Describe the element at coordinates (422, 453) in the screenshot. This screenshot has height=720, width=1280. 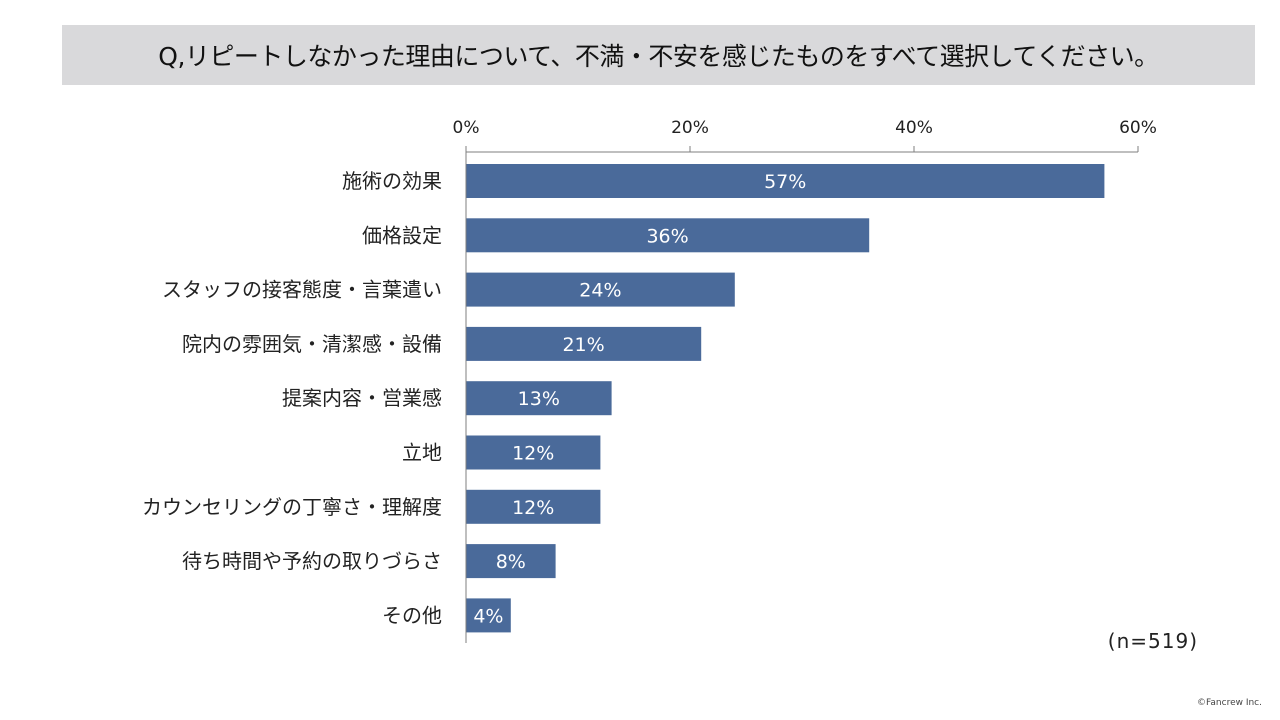
I see `category-label: 立地` at that location.